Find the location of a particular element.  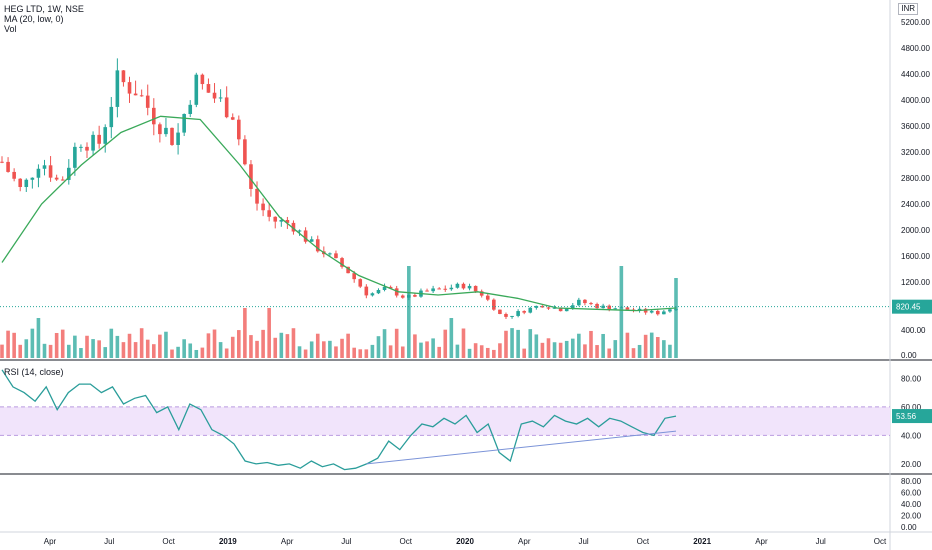

rsi-line is located at coordinates (339, 420).